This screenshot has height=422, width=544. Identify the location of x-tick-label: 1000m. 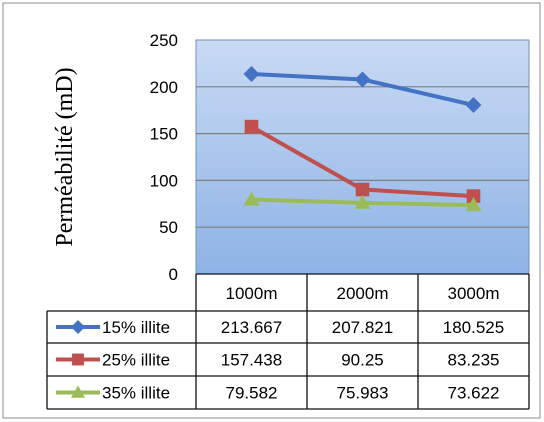
(252, 293).